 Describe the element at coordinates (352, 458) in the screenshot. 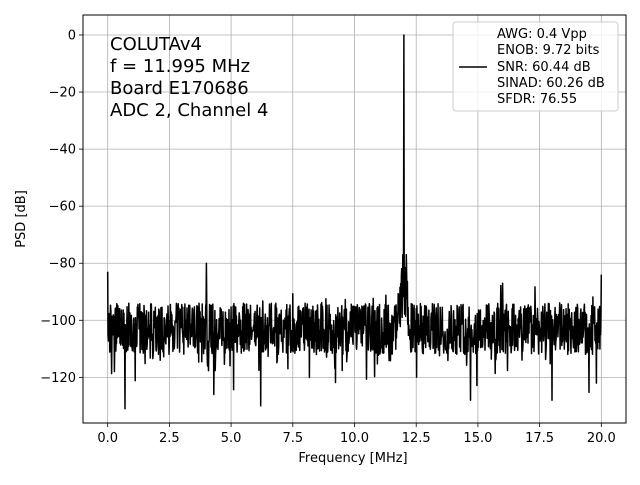

I see `x-axis-title: Frequency [MHz]` at that location.